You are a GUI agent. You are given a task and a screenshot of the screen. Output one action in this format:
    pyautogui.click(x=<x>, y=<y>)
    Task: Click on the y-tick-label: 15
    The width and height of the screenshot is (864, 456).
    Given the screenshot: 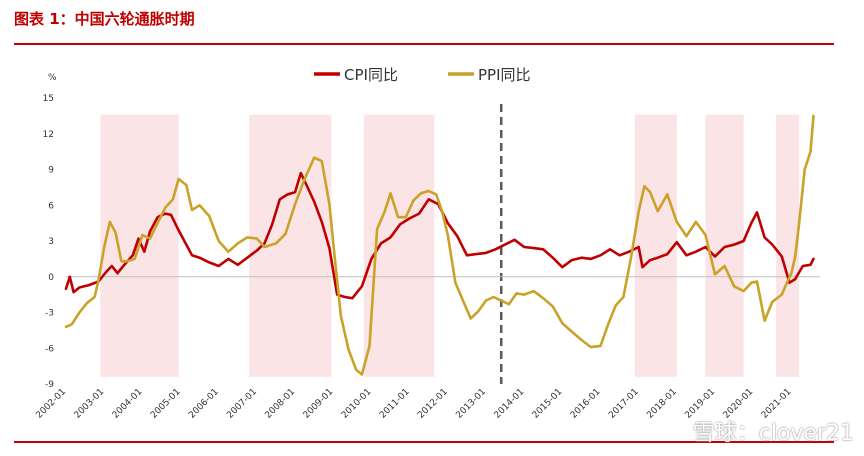 What is the action you would take?
    pyautogui.click(x=48, y=99)
    